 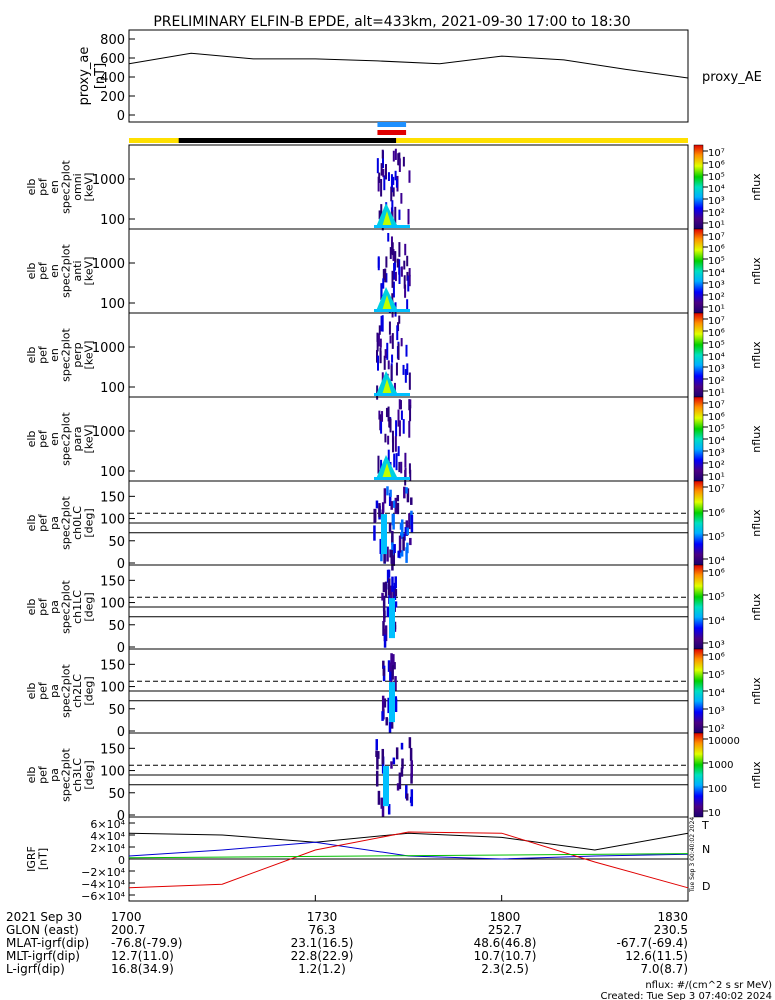 What do you see at coordinates (43, 956) in the screenshot?
I see `footer-row-3-label: MLT-igrf(dip)` at bounding box center [43, 956].